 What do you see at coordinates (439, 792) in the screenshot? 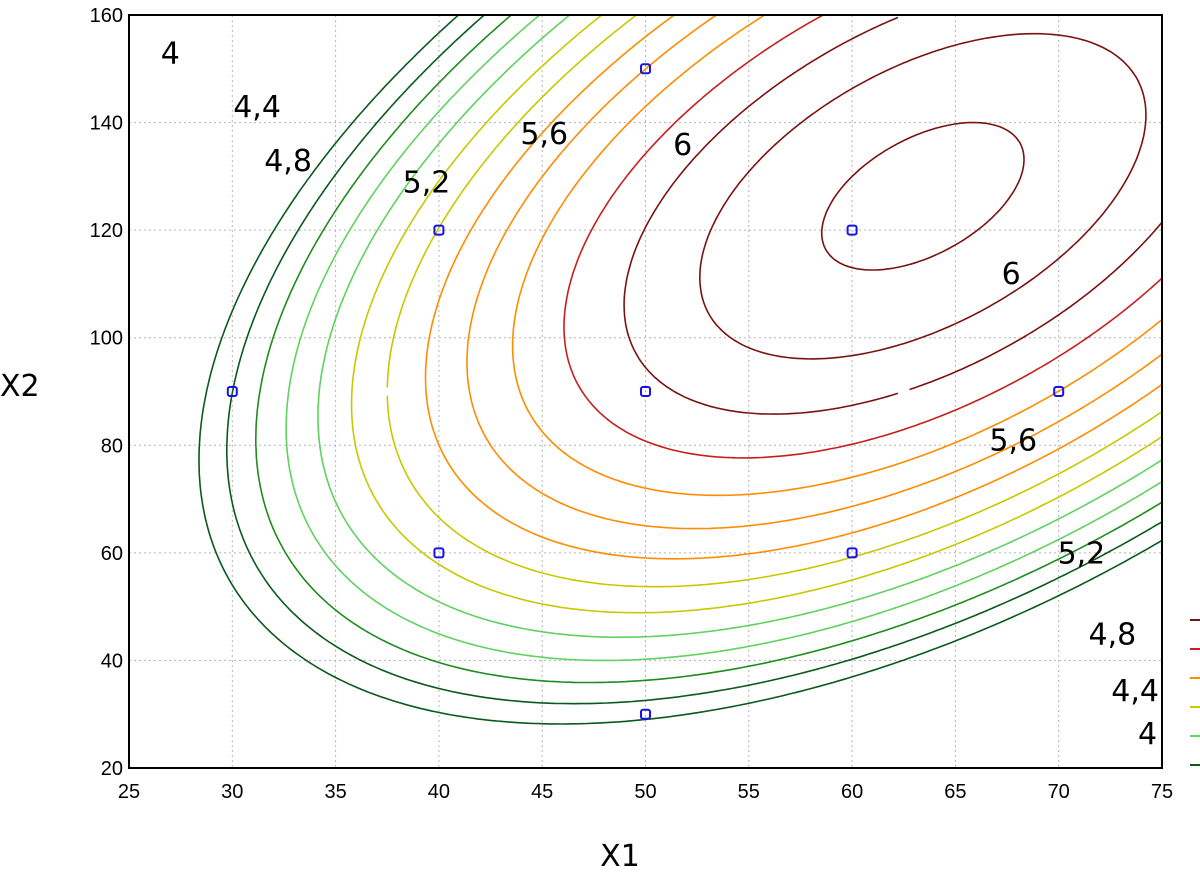
I see `x-tick-label: 40` at bounding box center [439, 792].